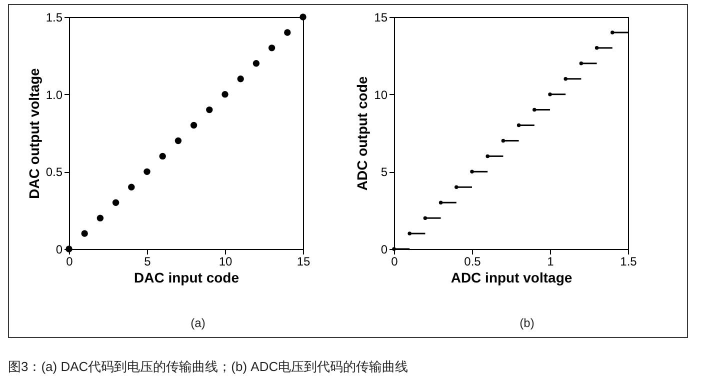 This screenshot has height=387, width=702. I want to click on text: (a), so click(198, 323).